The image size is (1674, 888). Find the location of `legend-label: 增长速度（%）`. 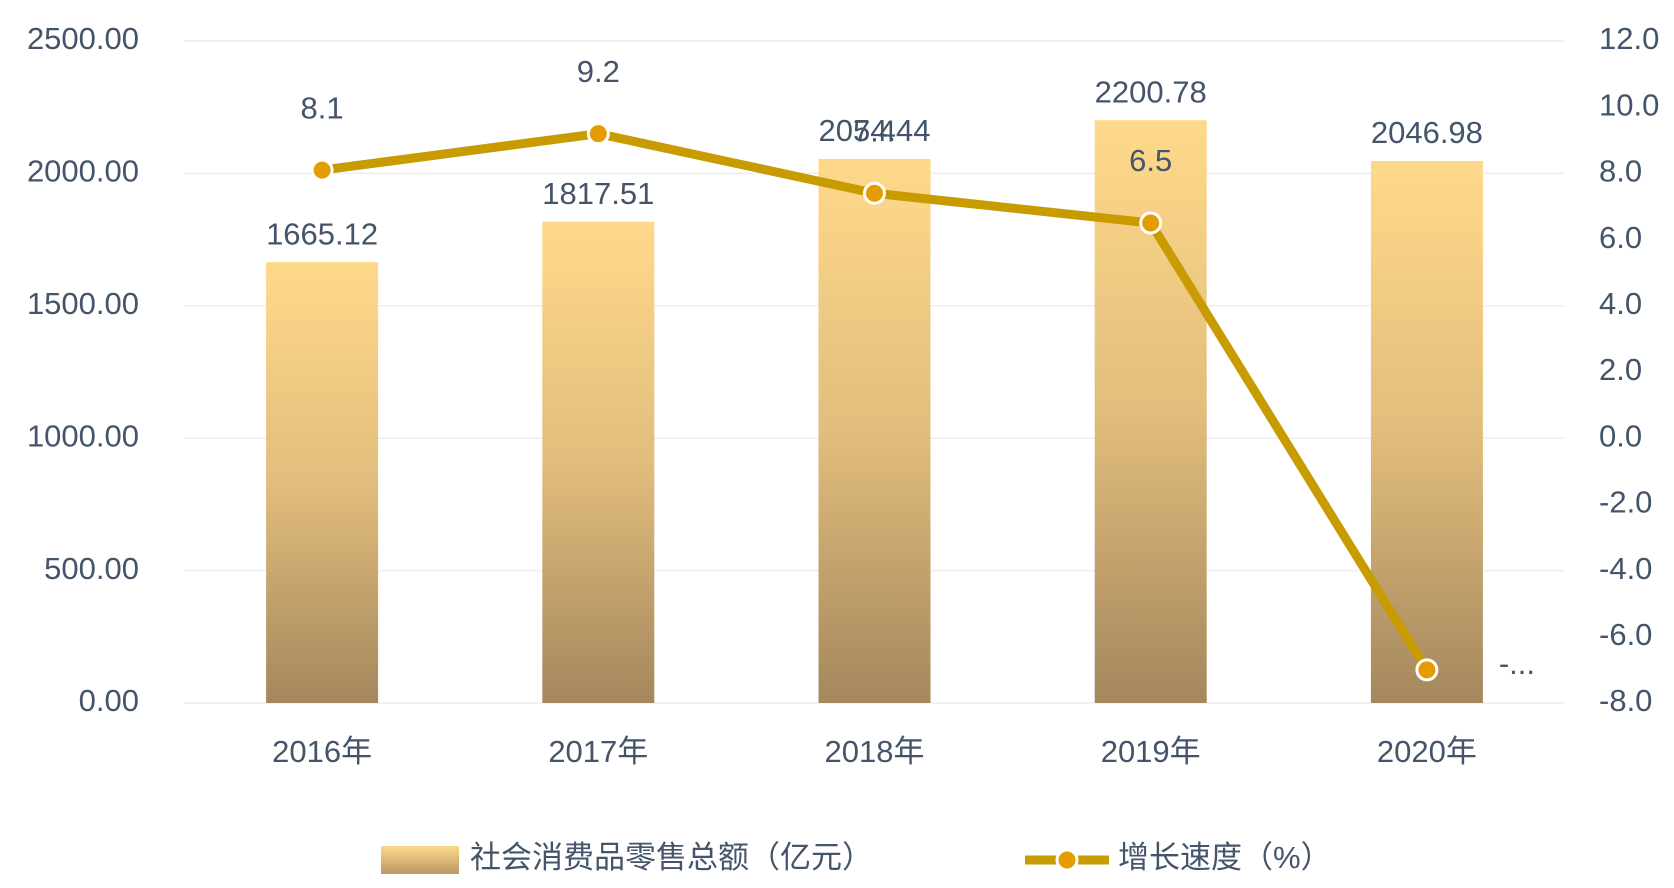

legend-label: 增长速度（%） is located at coordinates (1225, 857).